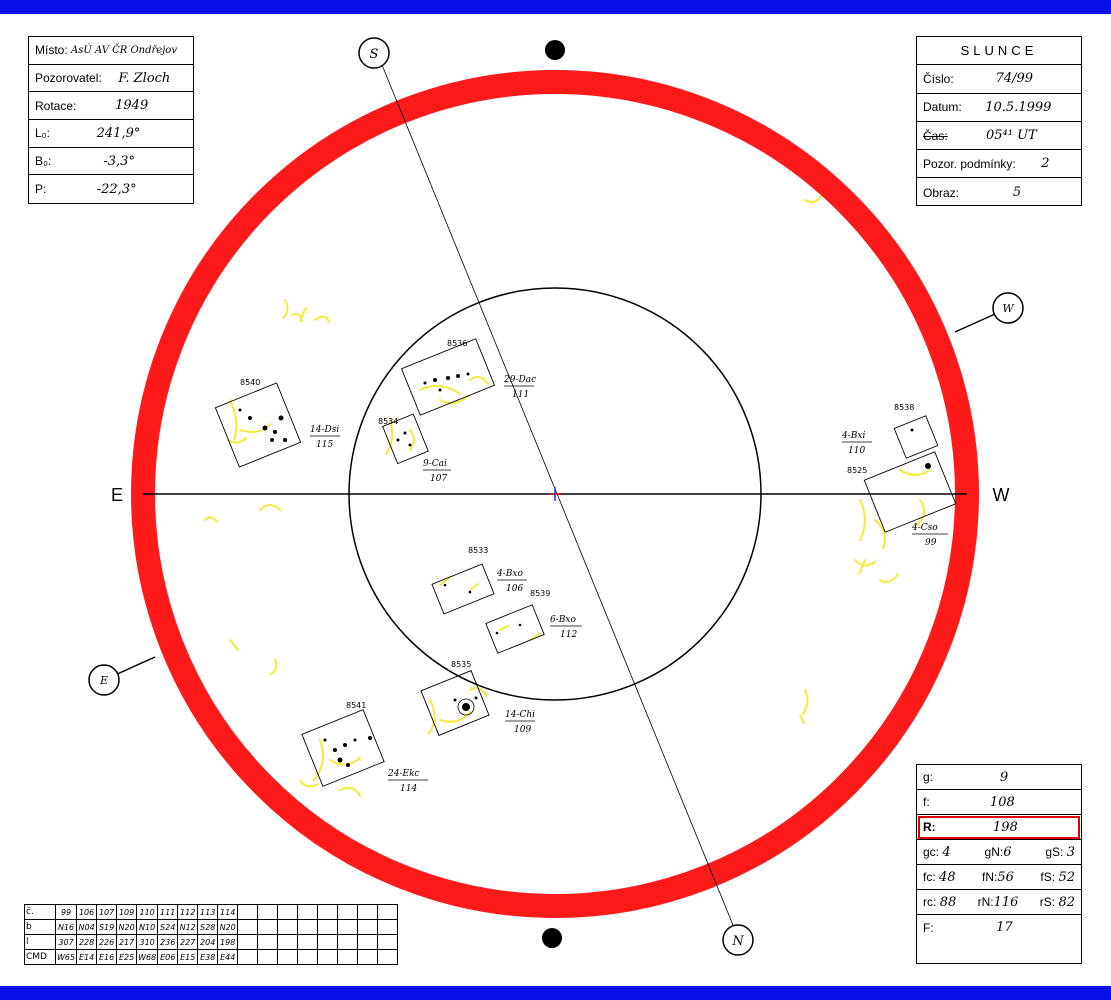 This screenshot has height=1000, width=1111. Describe the element at coordinates (147, 927) in the screenshot. I see `table-cell: N10` at that location.